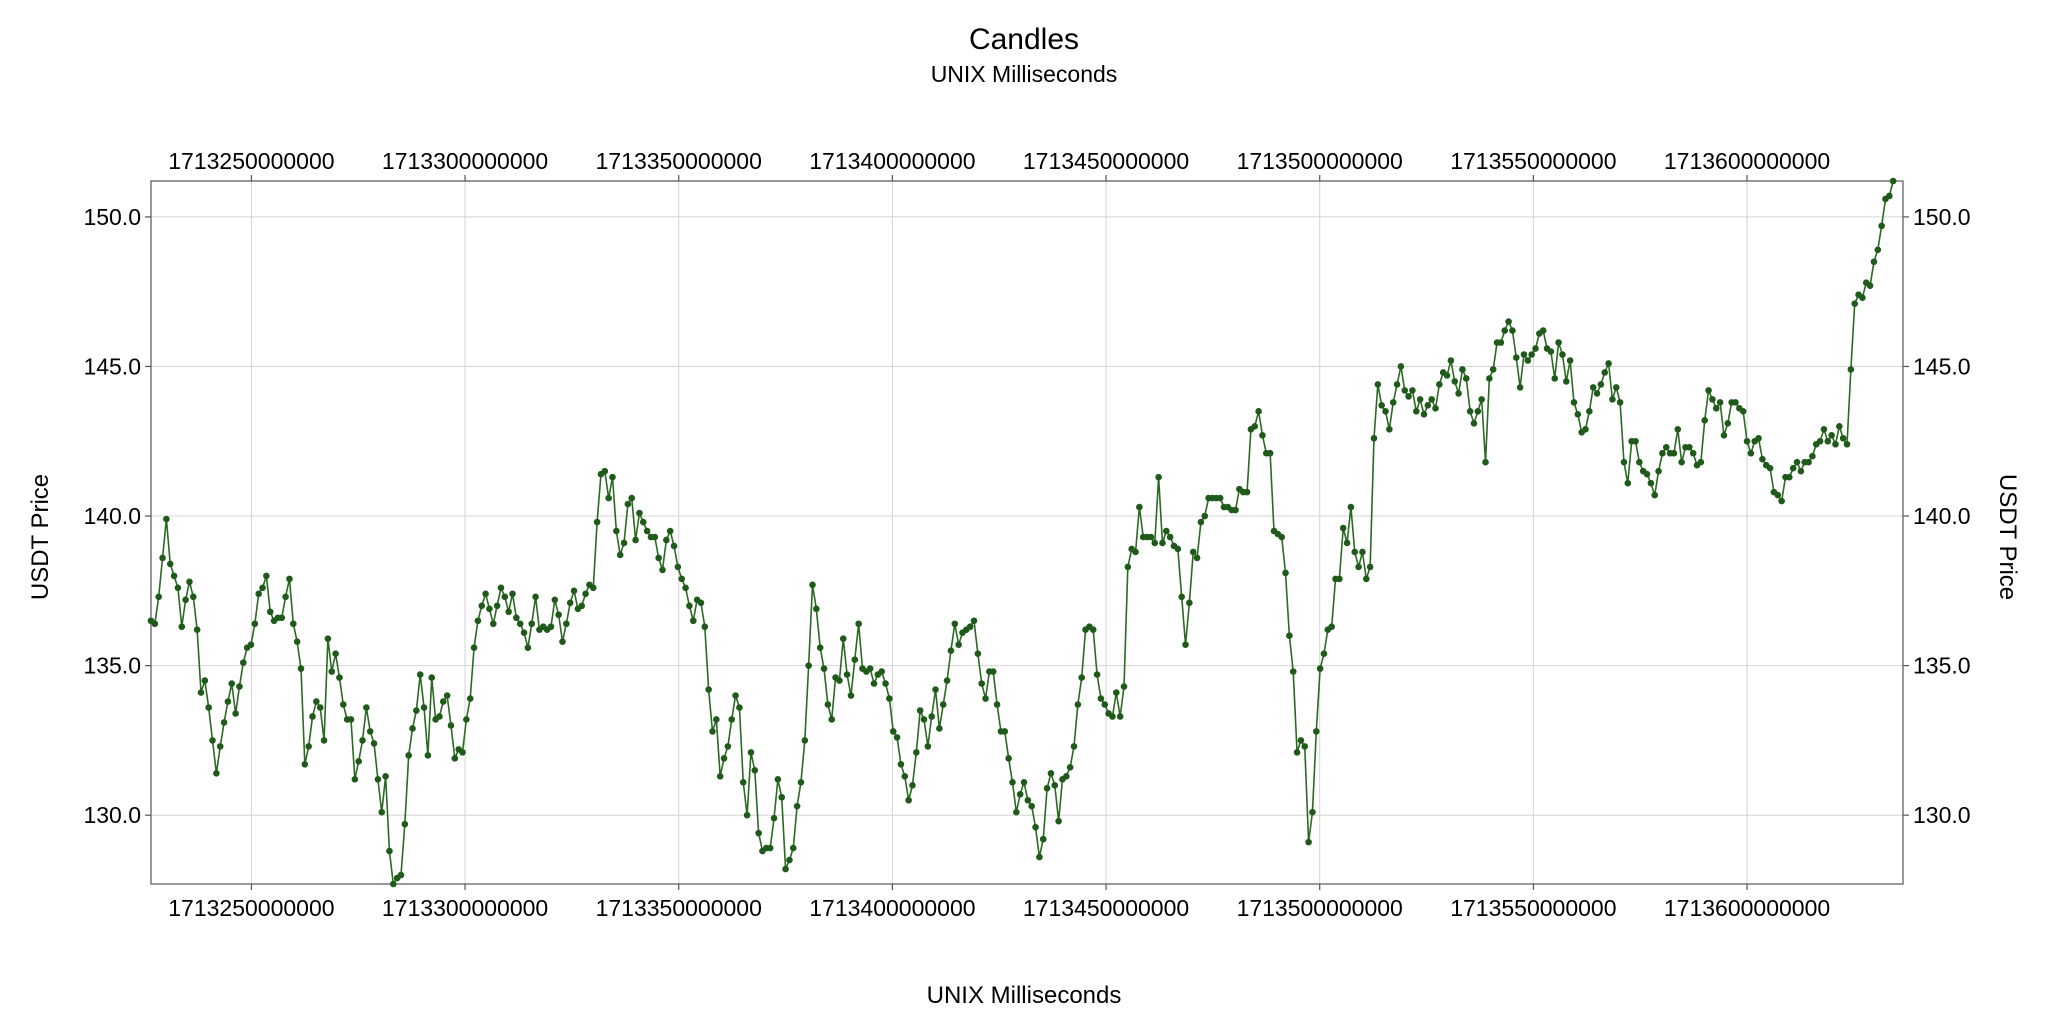  Describe the element at coordinates (40, 537) in the screenshot. I see `y-axis-label-left: USDT Price` at that location.